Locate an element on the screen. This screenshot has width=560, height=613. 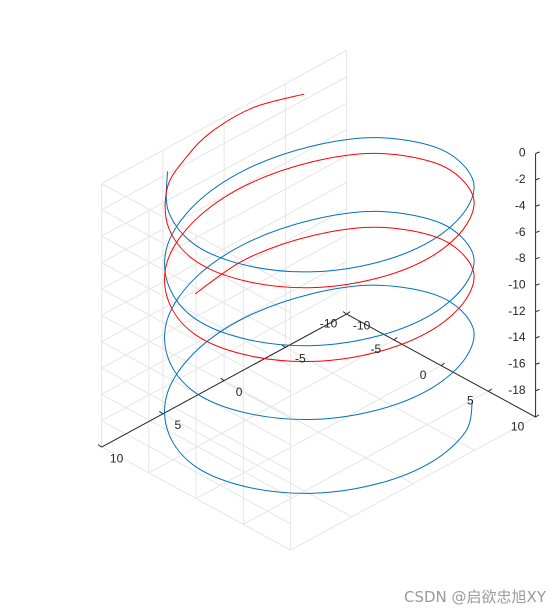
x-axis-line is located at coordinates (441, 365).